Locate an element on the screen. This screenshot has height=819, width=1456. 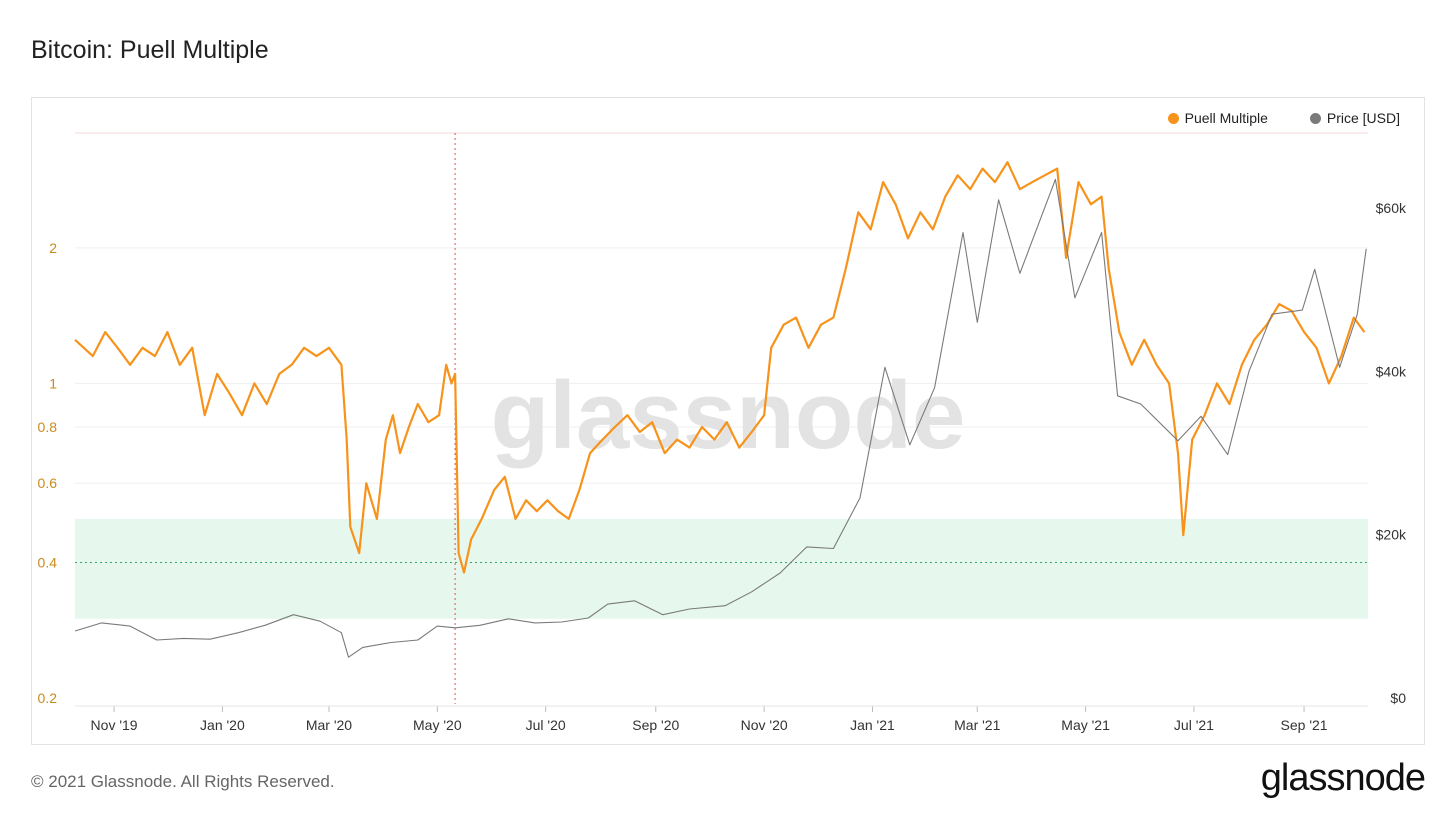
x-tick-label: Jul '21 is located at coordinates (1194, 725).